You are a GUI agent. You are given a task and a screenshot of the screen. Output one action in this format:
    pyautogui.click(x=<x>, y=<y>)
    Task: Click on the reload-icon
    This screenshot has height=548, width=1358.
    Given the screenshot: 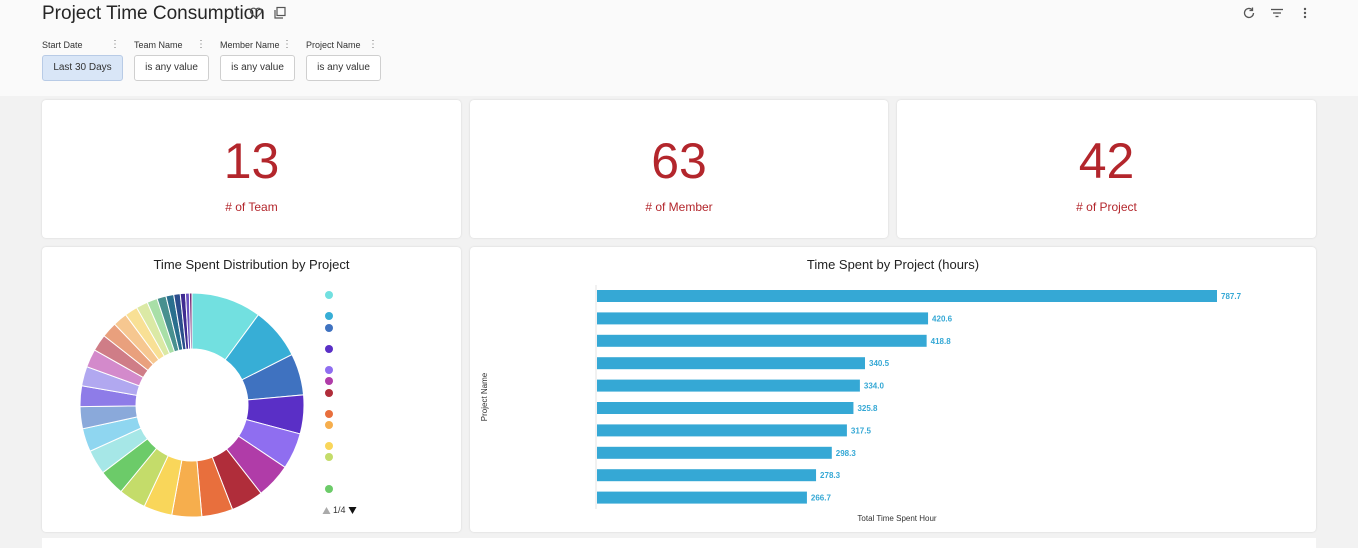 What is the action you would take?
    pyautogui.click(x=1249, y=13)
    